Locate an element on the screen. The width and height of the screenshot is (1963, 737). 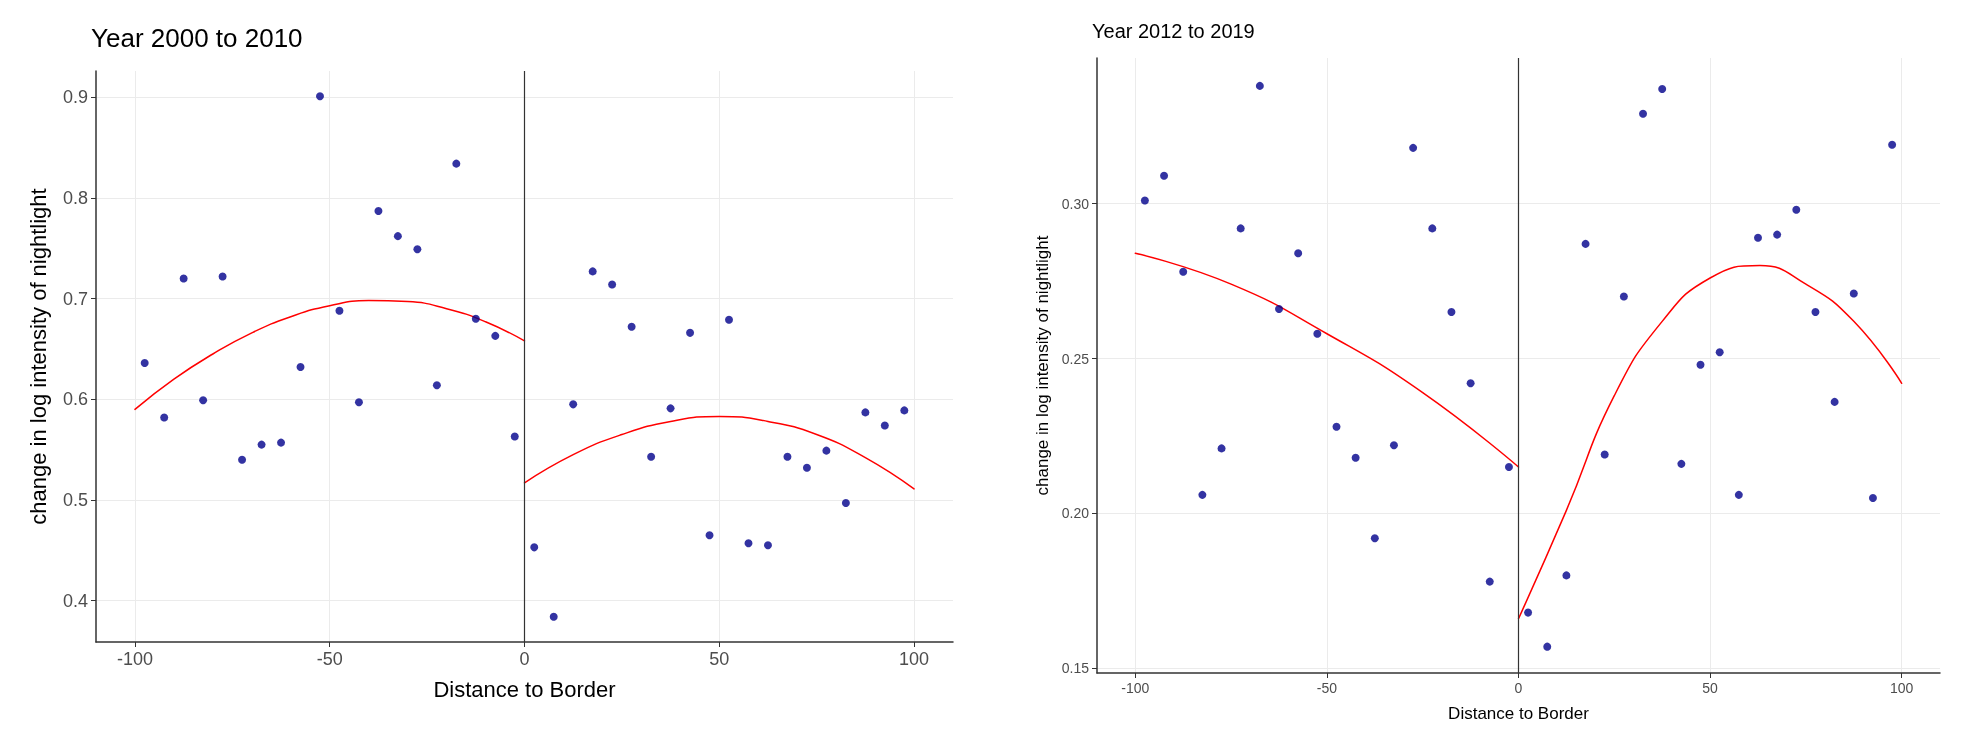
y-tick-label: 0.8 is located at coordinates (75, 197).